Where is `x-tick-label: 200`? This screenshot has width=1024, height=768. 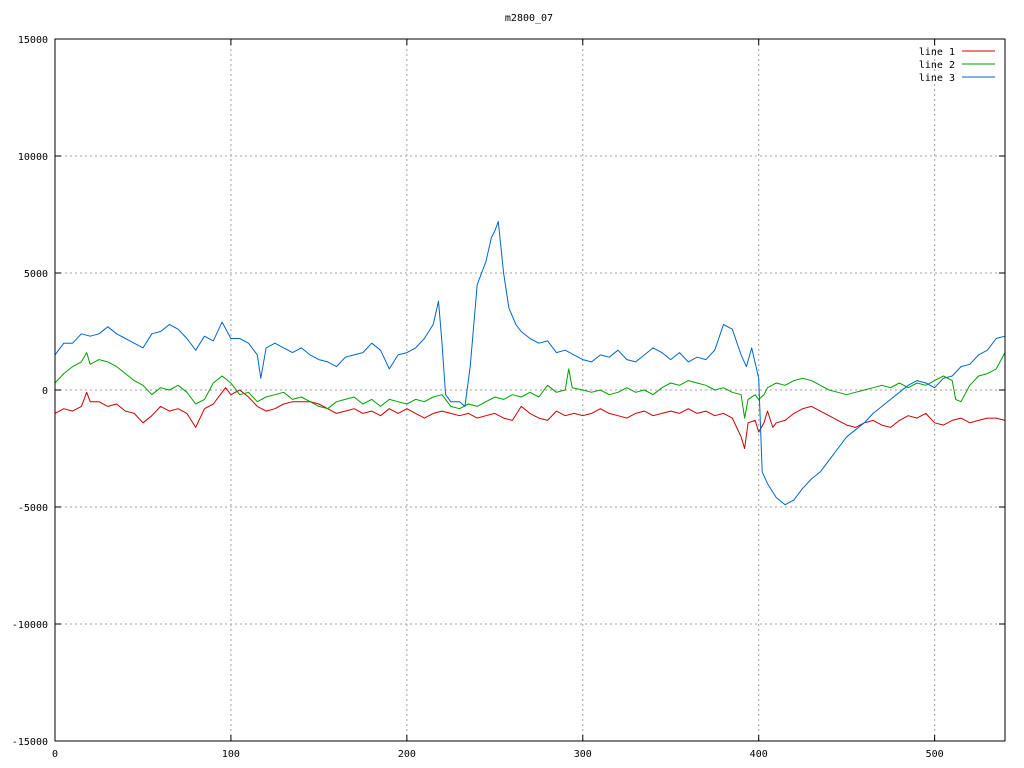 x-tick-label: 200 is located at coordinates (407, 754).